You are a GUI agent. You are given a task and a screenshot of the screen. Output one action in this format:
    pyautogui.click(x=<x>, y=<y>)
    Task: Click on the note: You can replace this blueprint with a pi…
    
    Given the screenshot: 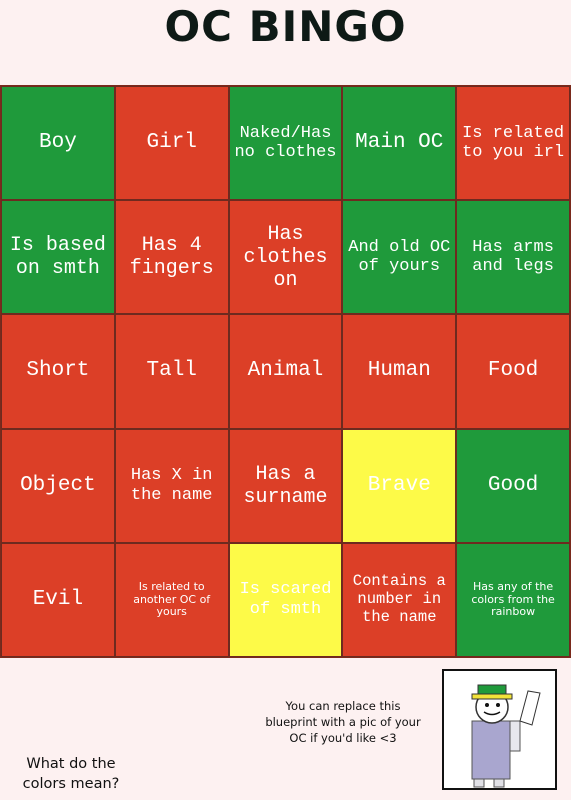 What is the action you would take?
    pyautogui.click(x=343, y=722)
    